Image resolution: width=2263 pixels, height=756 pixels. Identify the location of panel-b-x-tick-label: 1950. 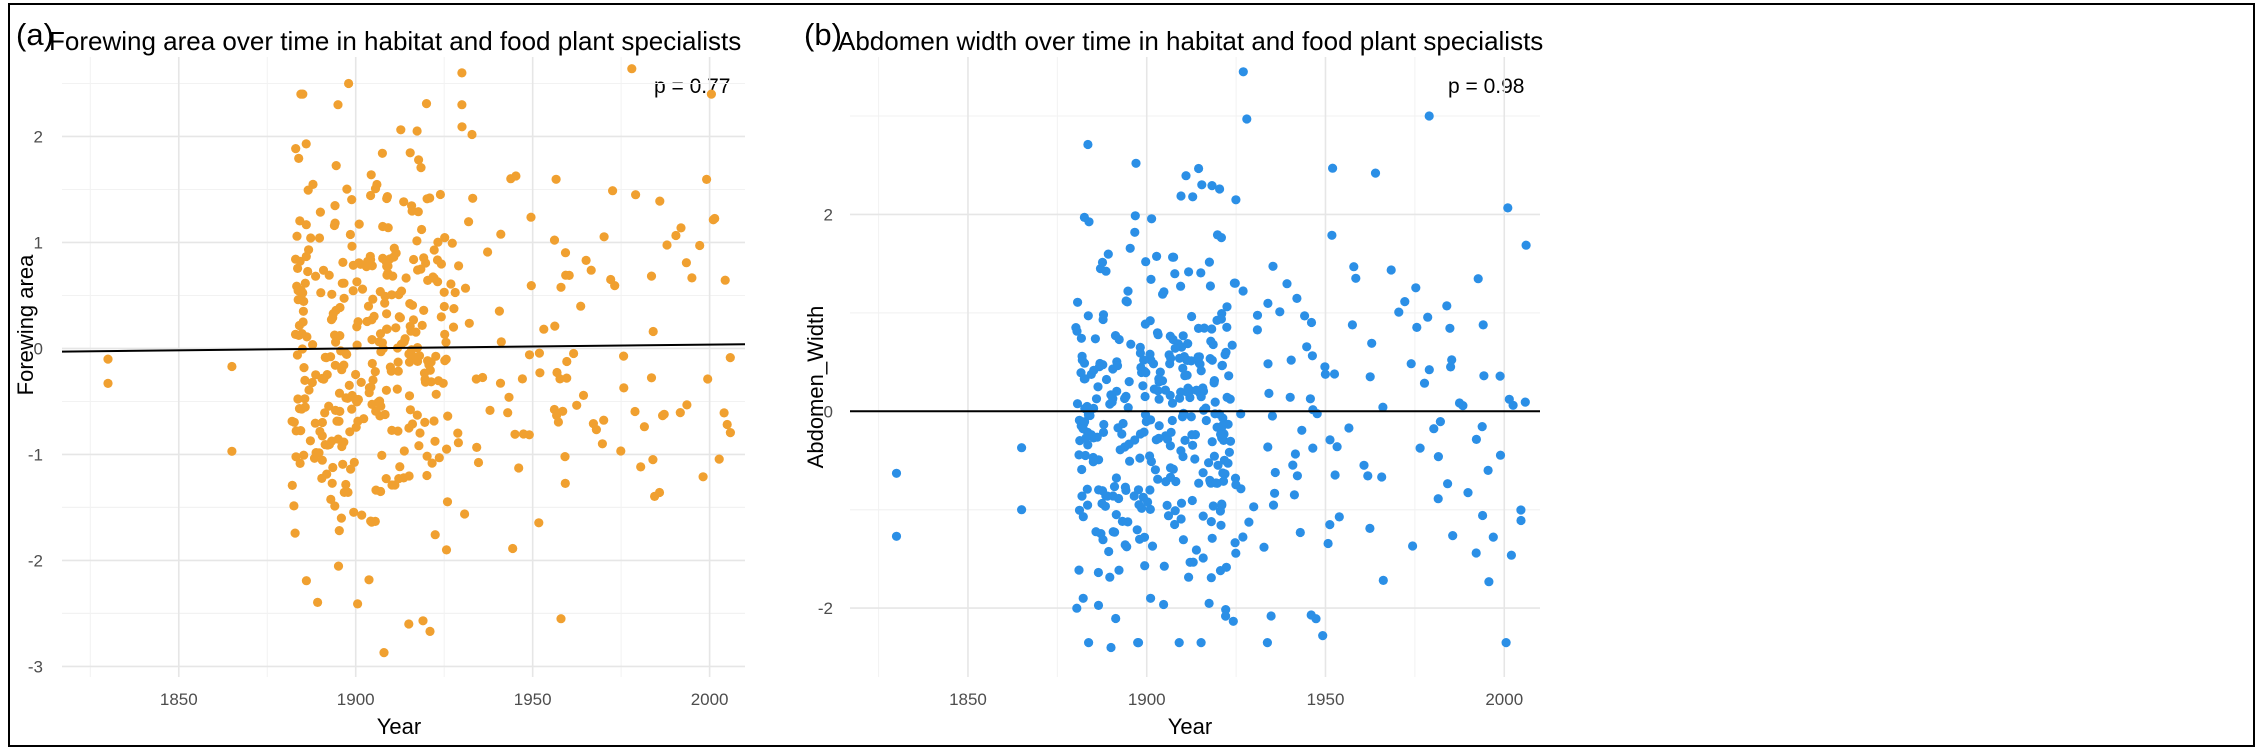
(1326, 699).